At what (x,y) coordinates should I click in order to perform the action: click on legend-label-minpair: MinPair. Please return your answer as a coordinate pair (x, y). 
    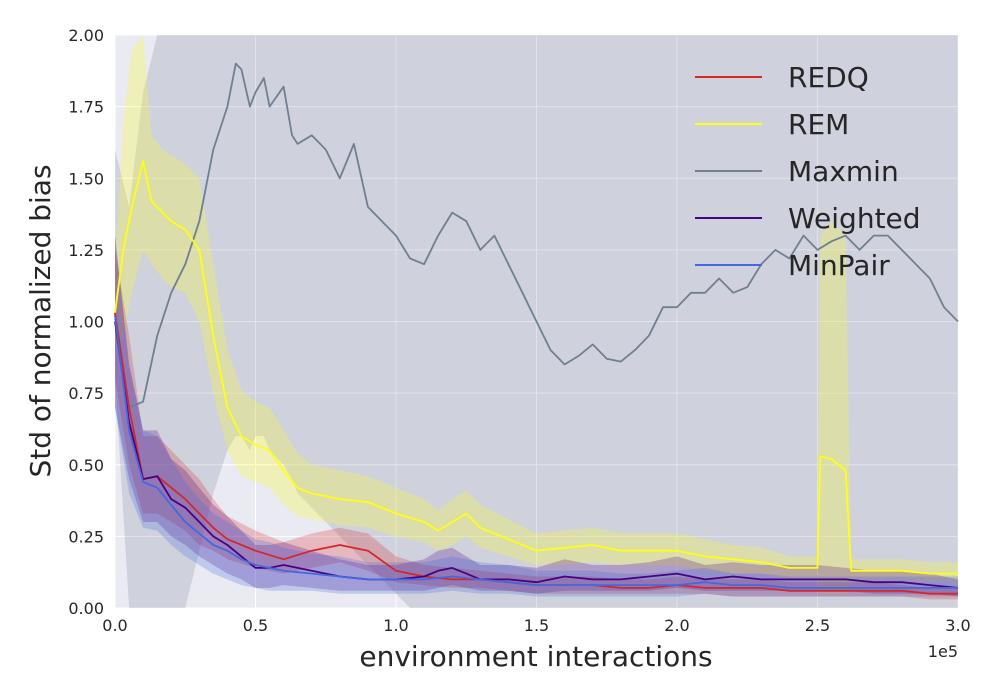
    Looking at the image, I should click on (839, 265).